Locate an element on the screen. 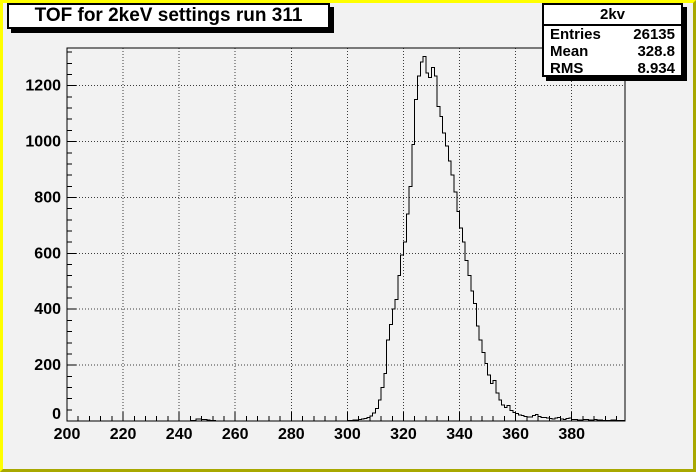 Image resolution: width=696 pixels, height=472 pixels. stats-header: 2kv is located at coordinates (612, 15).